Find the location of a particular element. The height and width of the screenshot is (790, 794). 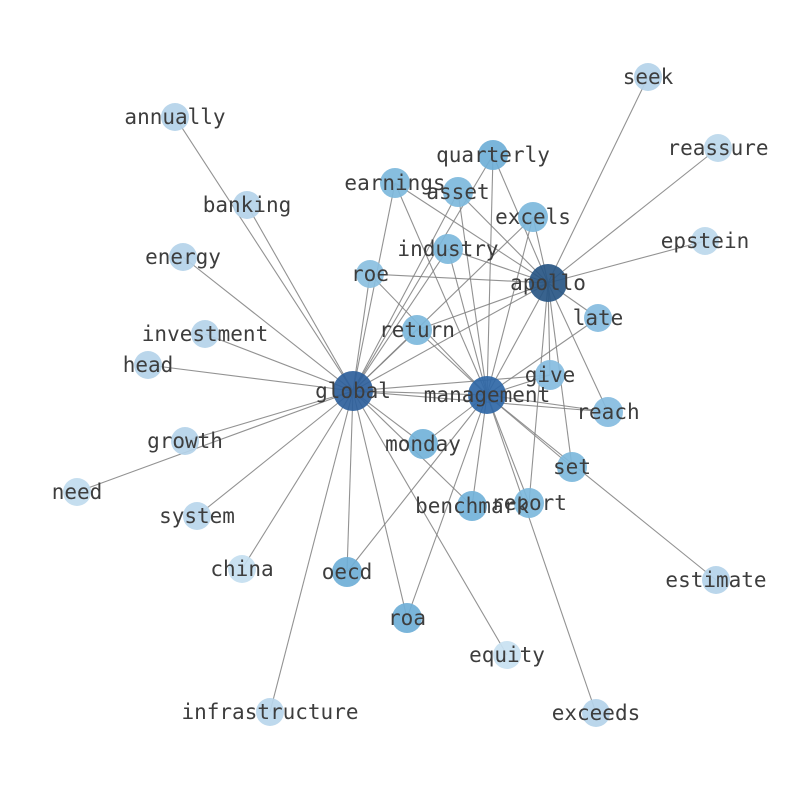

edge-need-global is located at coordinates (215, 441).